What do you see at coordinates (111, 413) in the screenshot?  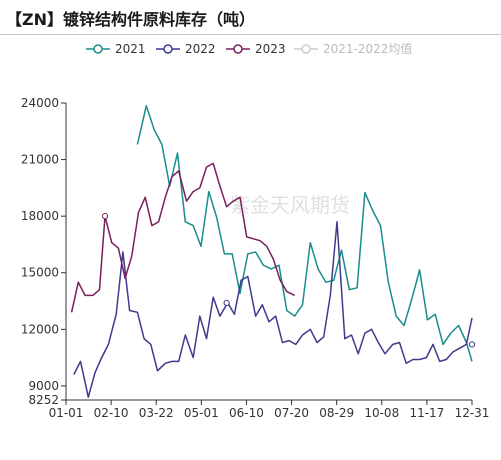 I see `x-tick-label: 02-10` at bounding box center [111, 413].